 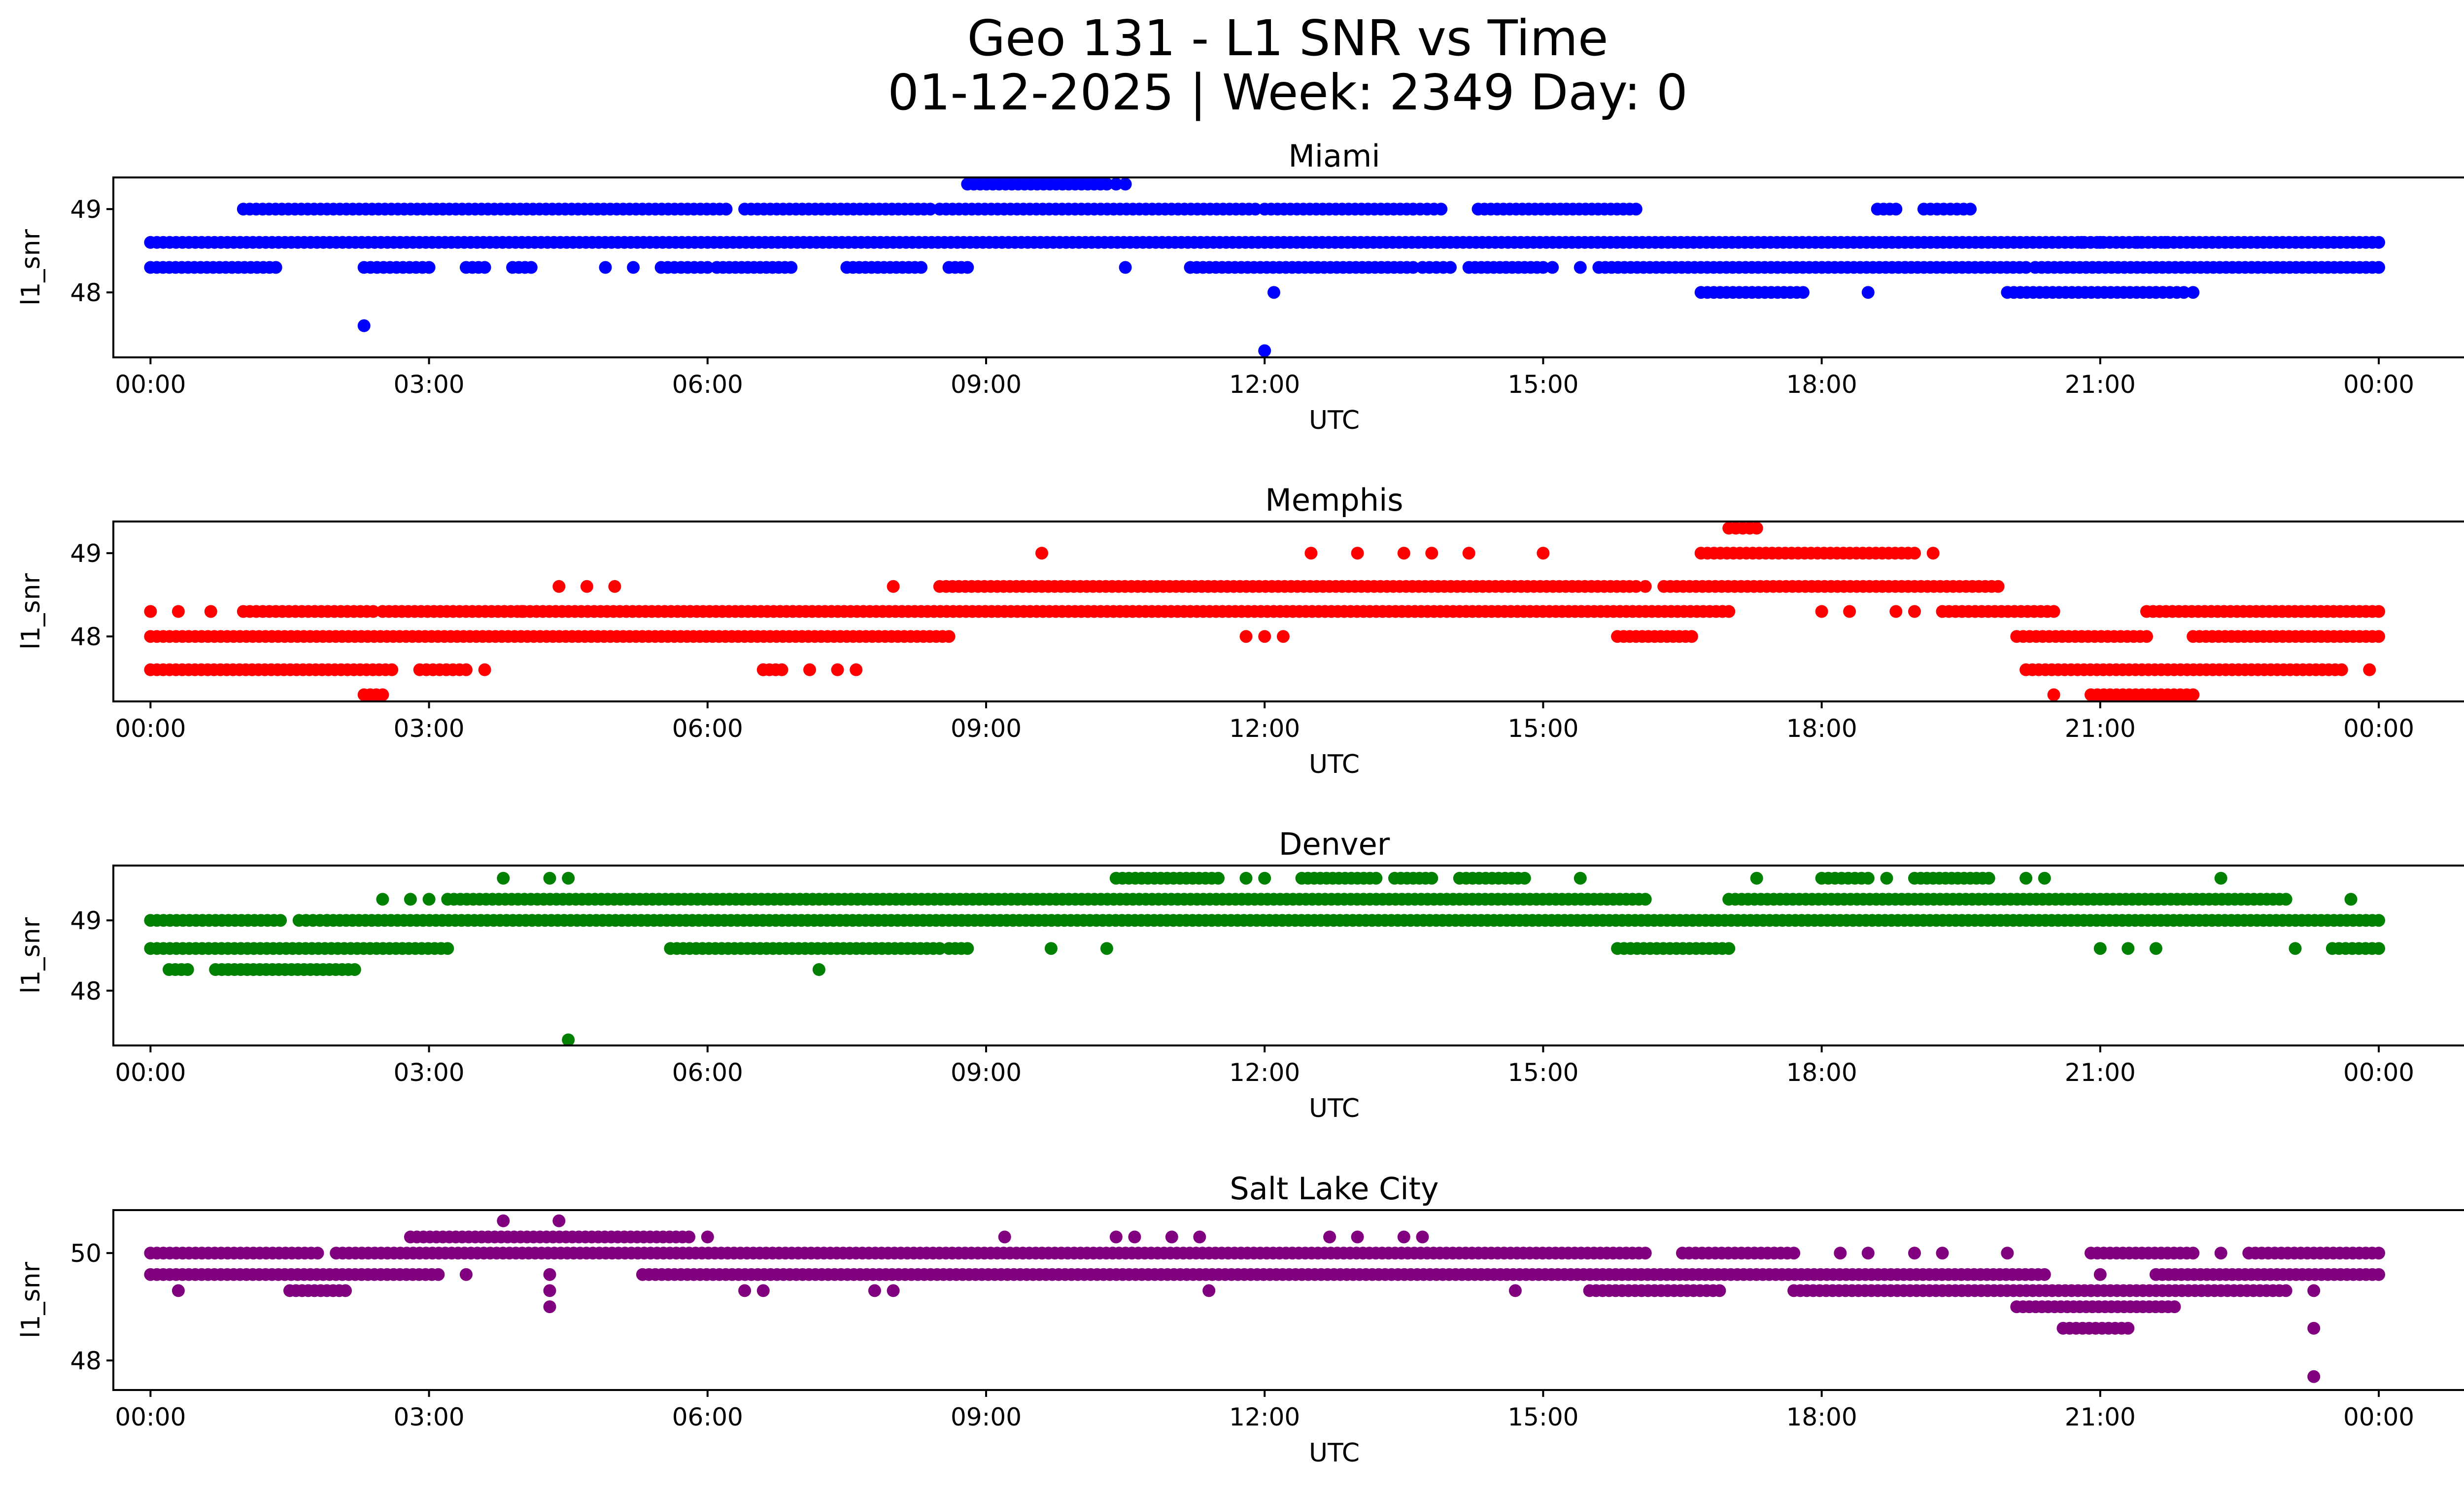 What do you see at coordinates (707, 1417) in the screenshot?
I see `x-tick-label: 06:00` at bounding box center [707, 1417].